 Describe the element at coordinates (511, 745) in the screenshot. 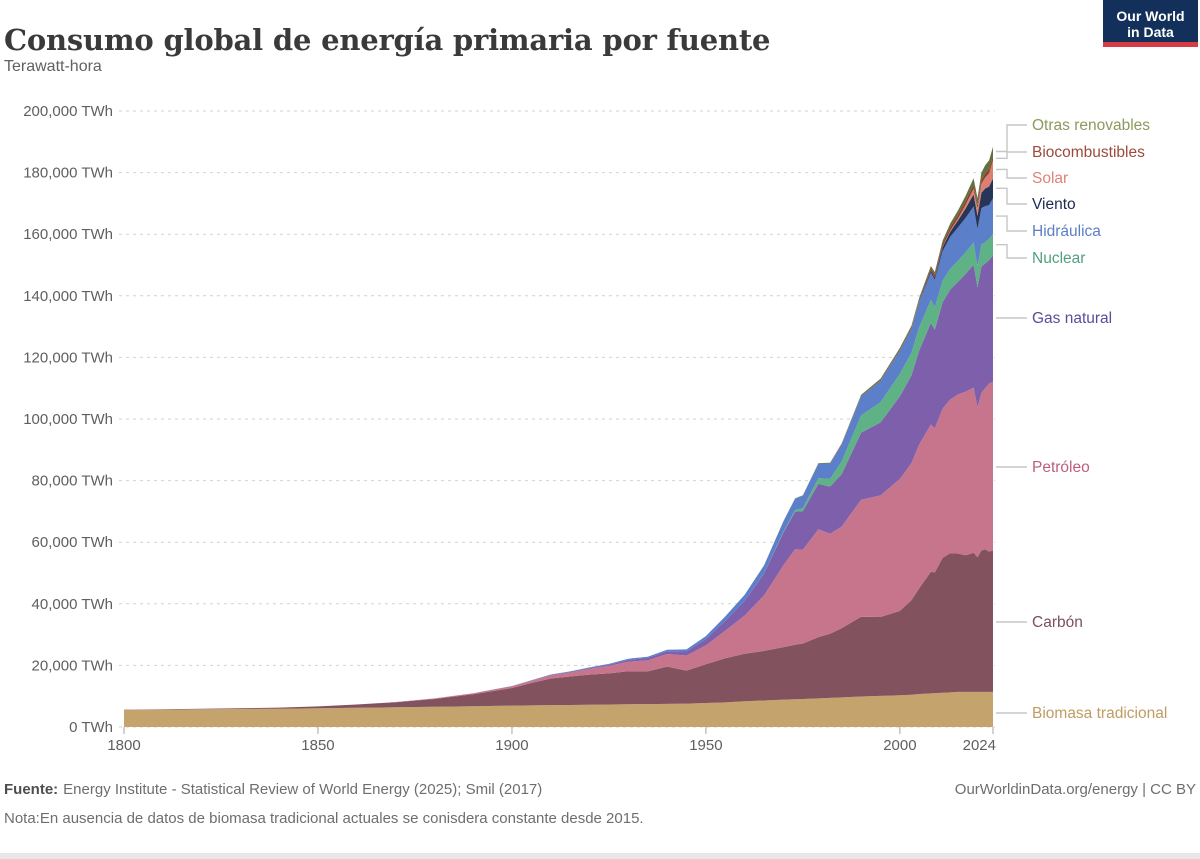

I see `x-axis-tick-label: 1900` at that location.